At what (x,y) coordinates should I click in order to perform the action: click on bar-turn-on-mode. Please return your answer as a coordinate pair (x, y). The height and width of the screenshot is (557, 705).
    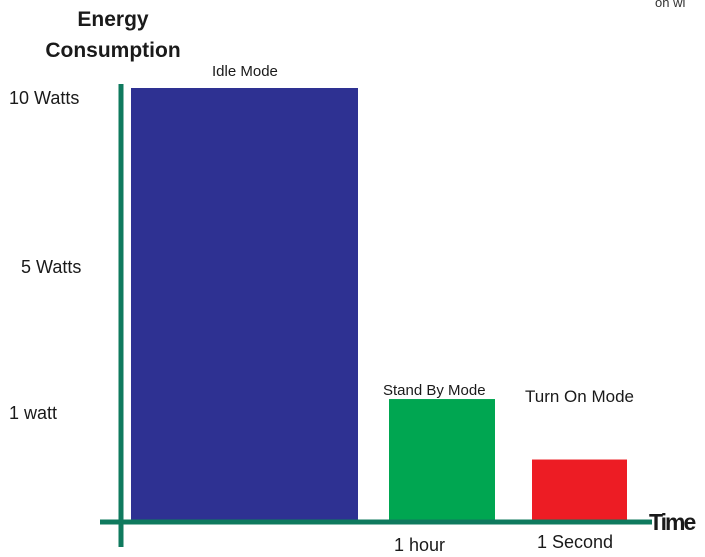
    Looking at the image, I should click on (579, 489).